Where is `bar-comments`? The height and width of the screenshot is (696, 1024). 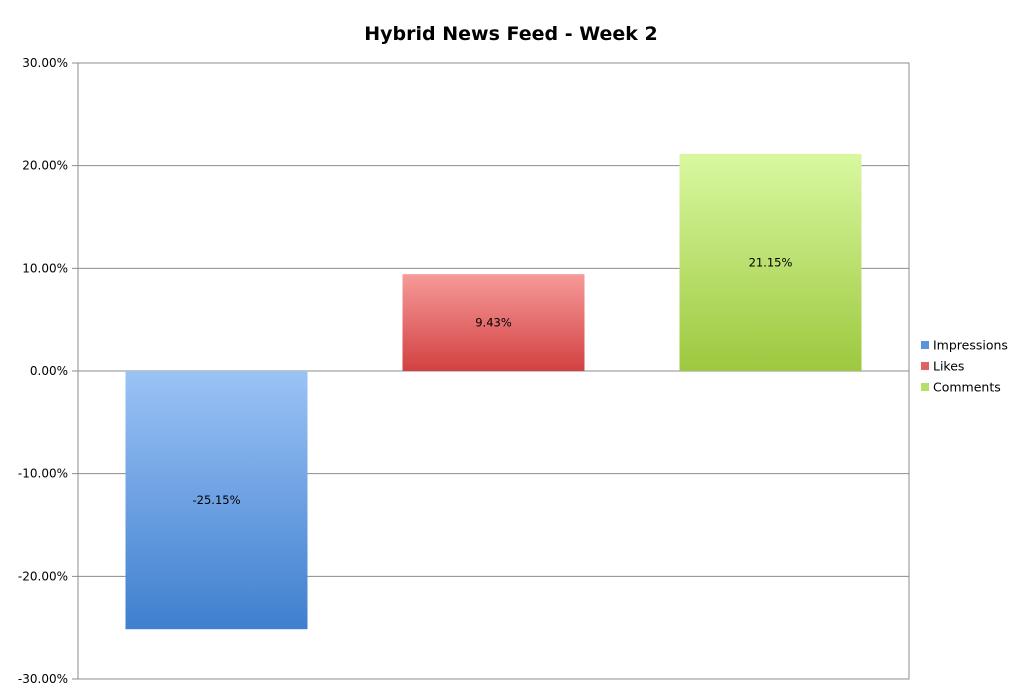
bar-comments is located at coordinates (770, 262).